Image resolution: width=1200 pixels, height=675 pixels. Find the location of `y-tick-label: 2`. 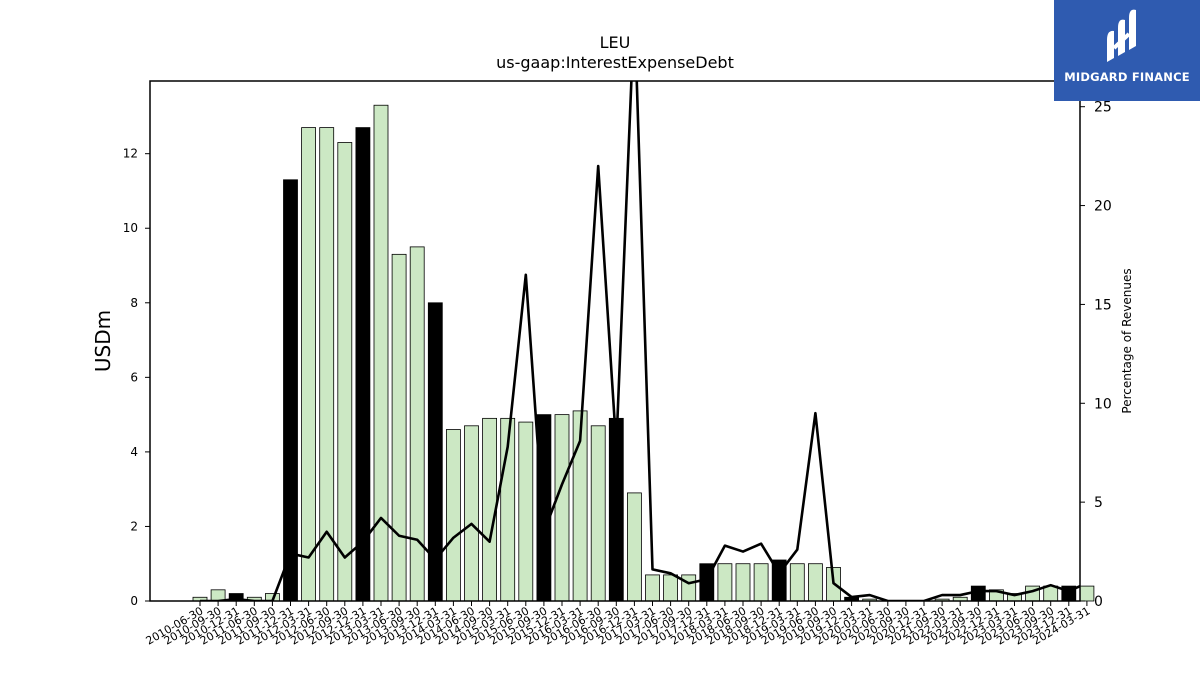

y-tick-label: 2 is located at coordinates (134, 526).